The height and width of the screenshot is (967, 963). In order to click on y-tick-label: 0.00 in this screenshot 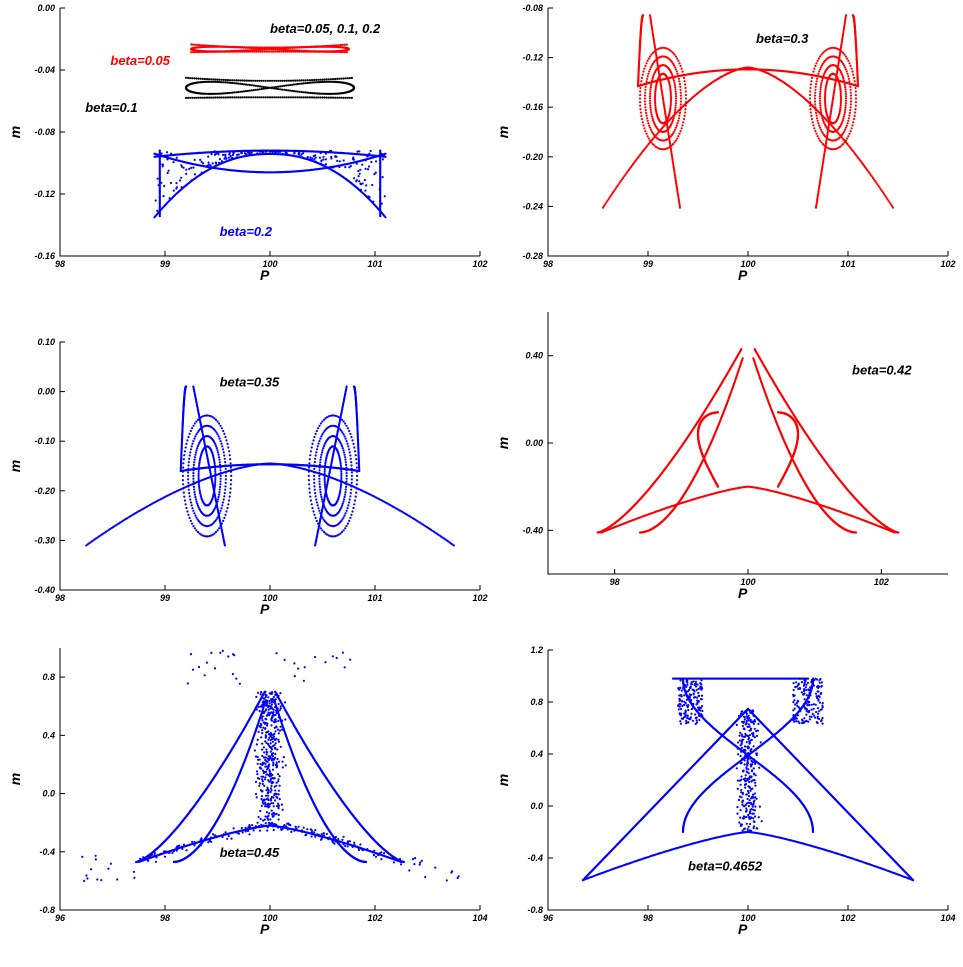, I will do `click(46, 8)`.